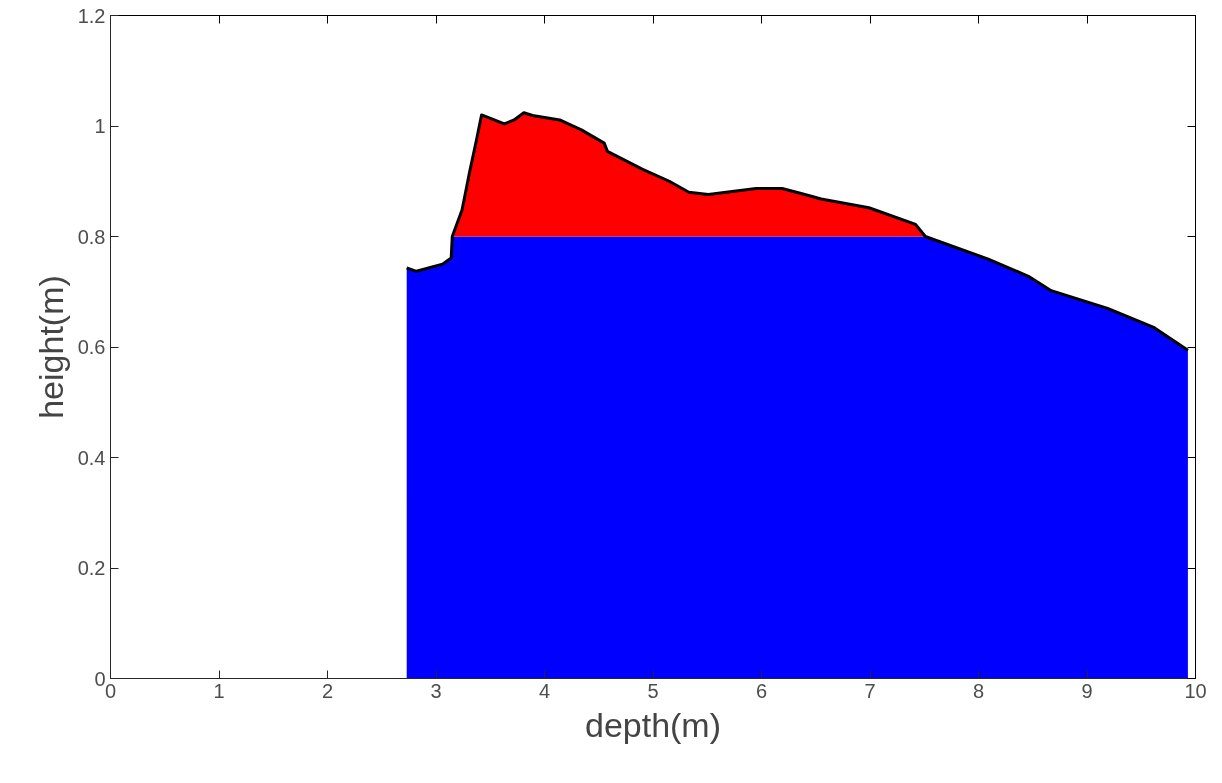  What do you see at coordinates (1195, 690) in the screenshot?
I see `x-tick-label: 10` at bounding box center [1195, 690].